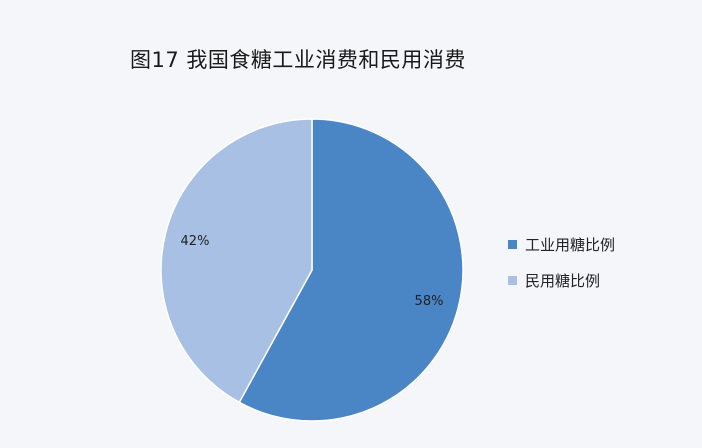 Image resolution: width=702 pixels, height=448 pixels. Describe the element at coordinates (570, 245) in the screenshot. I see `legend-label: 工业用糖比例` at that location.